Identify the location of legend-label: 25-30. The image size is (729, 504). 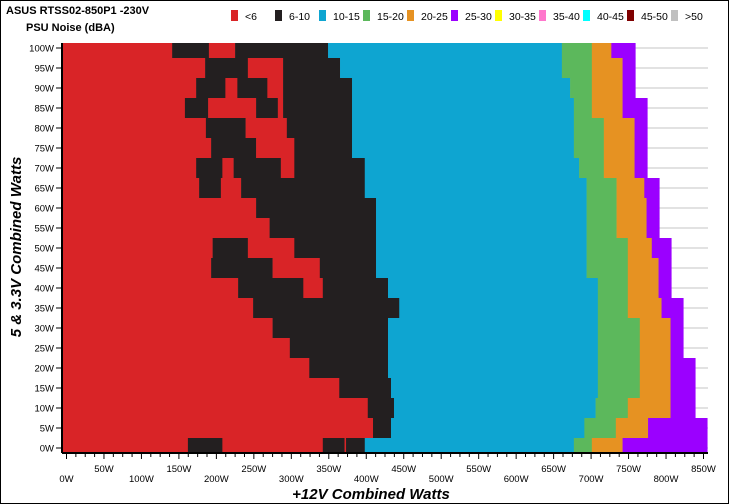
(478, 17).